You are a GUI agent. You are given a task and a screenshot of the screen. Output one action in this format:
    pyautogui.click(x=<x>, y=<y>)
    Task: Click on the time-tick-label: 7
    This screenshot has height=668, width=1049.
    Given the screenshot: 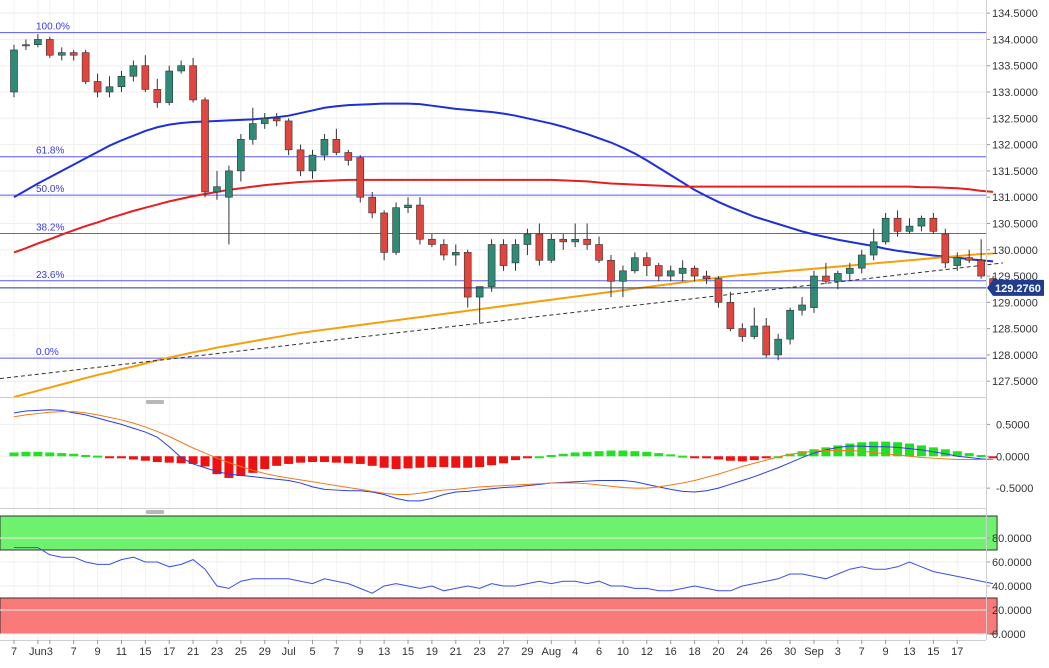 What is the action you would take?
    pyautogui.click(x=862, y=652)
    